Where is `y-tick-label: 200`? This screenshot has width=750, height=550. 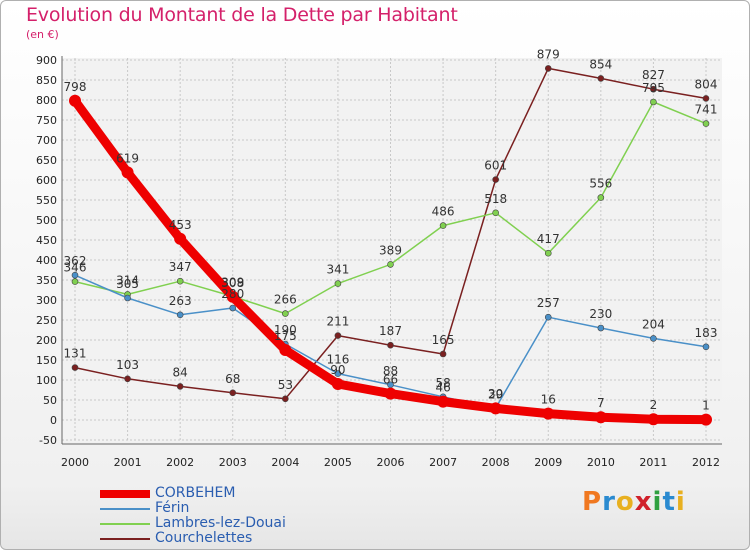 y-tick-label: 200 is located at coordinates (46, 340).